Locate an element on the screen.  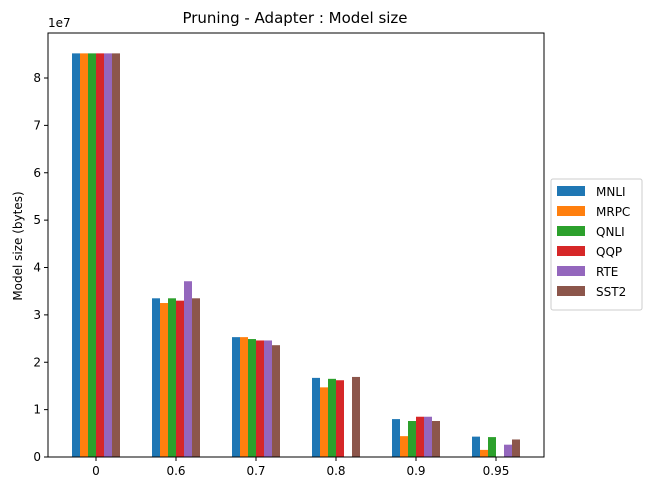
y-tick-label: 0 is located at coordinates (37, 457).